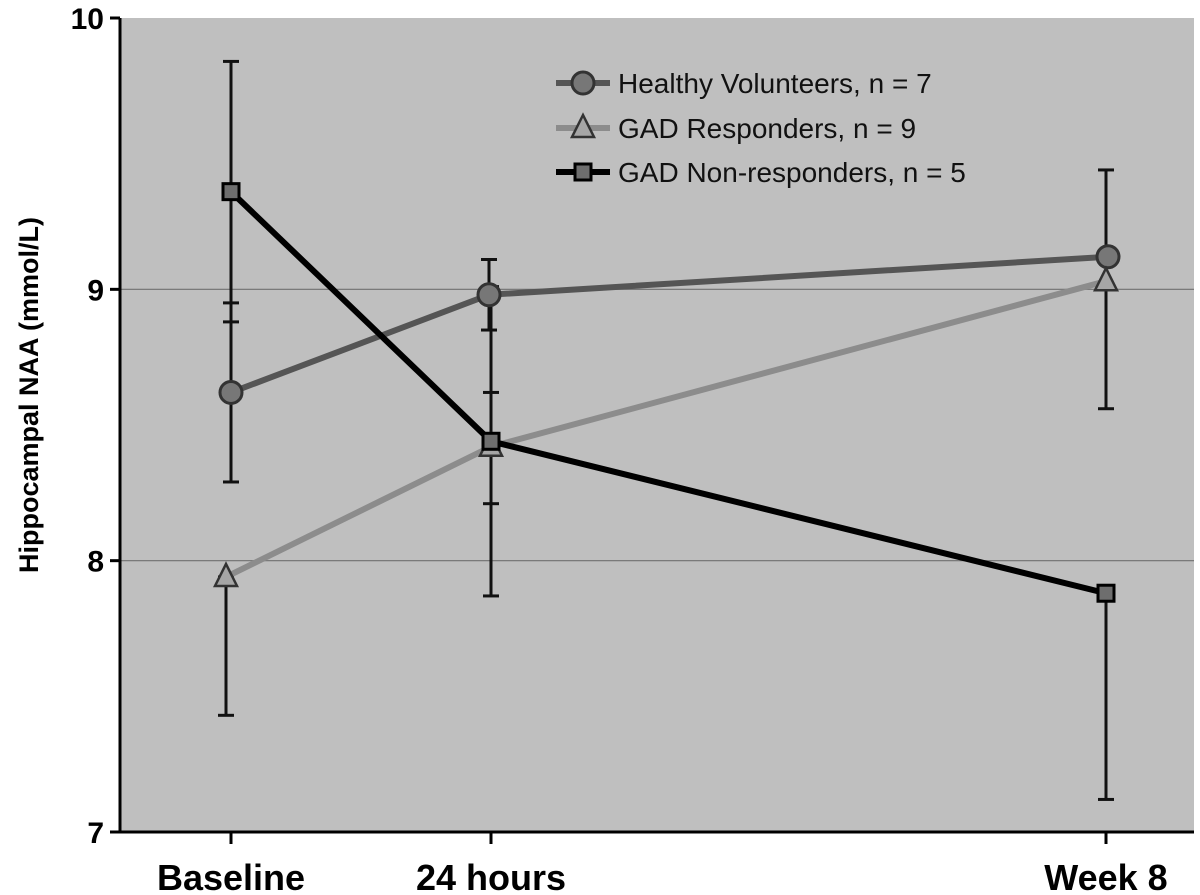 This screenshot has height=895, width=1200. Describe the element at coordinates (95, 833) in the screenshot. I see `y-tick-label-7: 7` at that location.